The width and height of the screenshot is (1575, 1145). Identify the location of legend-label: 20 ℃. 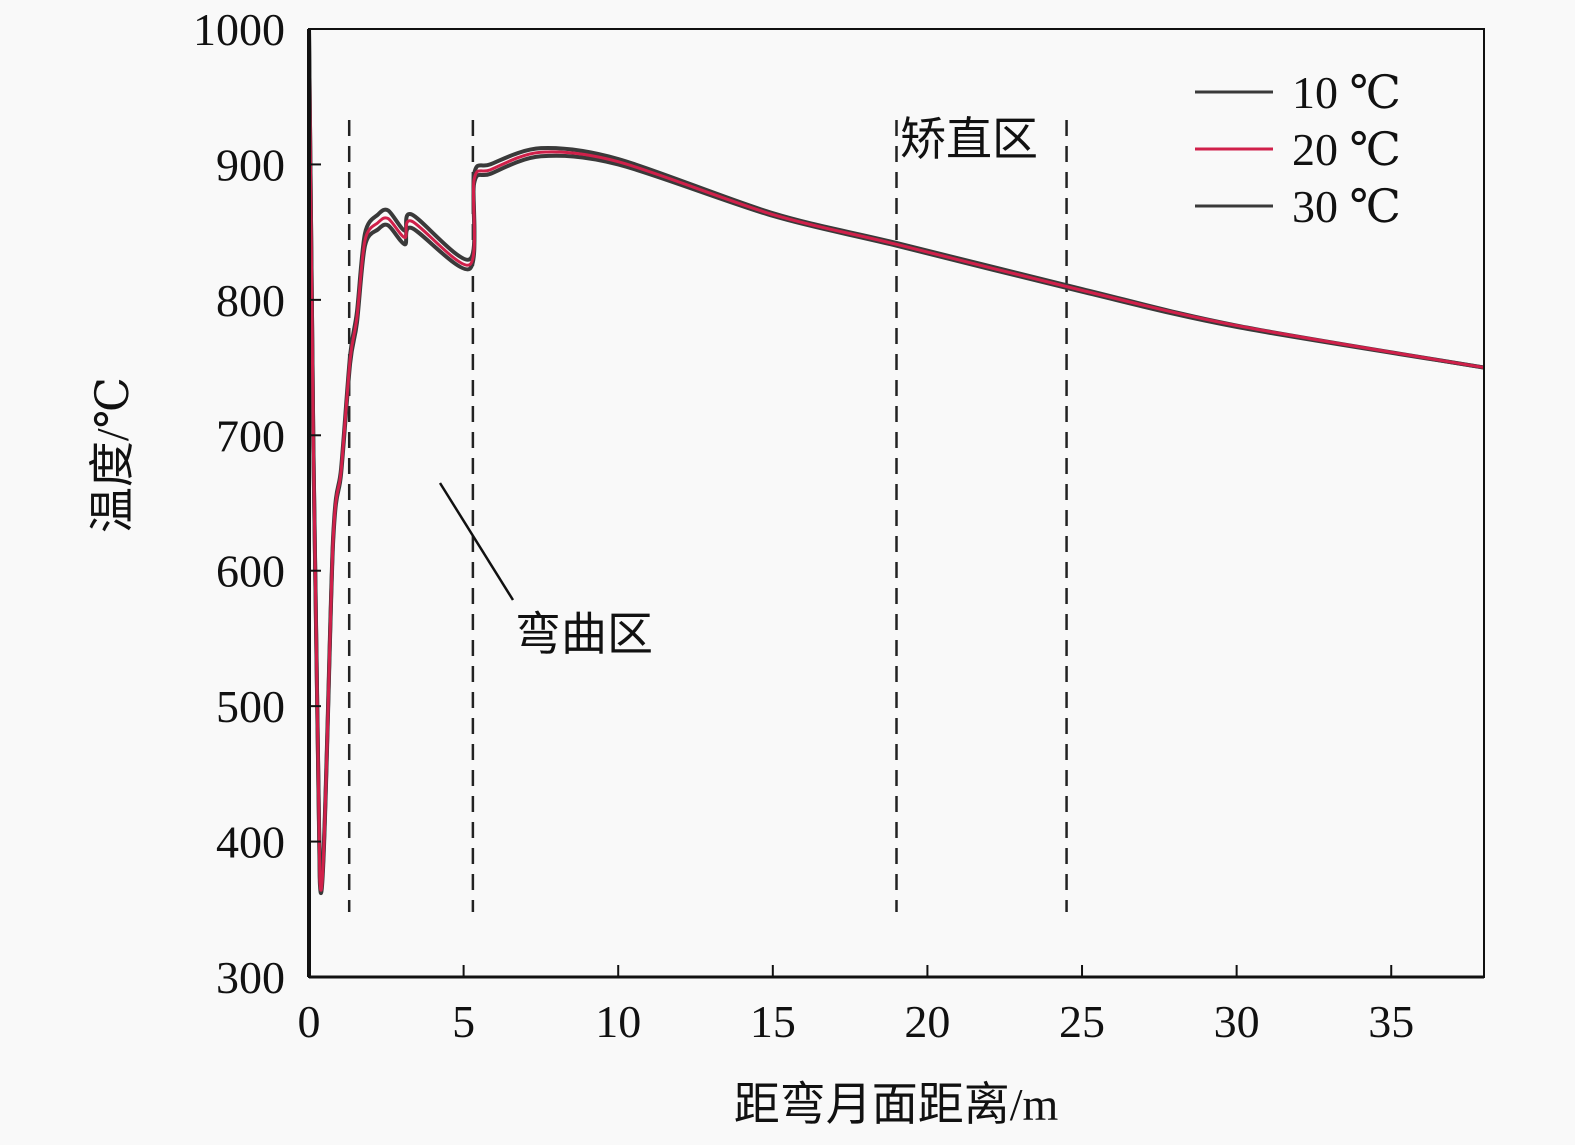
(1346, 149).